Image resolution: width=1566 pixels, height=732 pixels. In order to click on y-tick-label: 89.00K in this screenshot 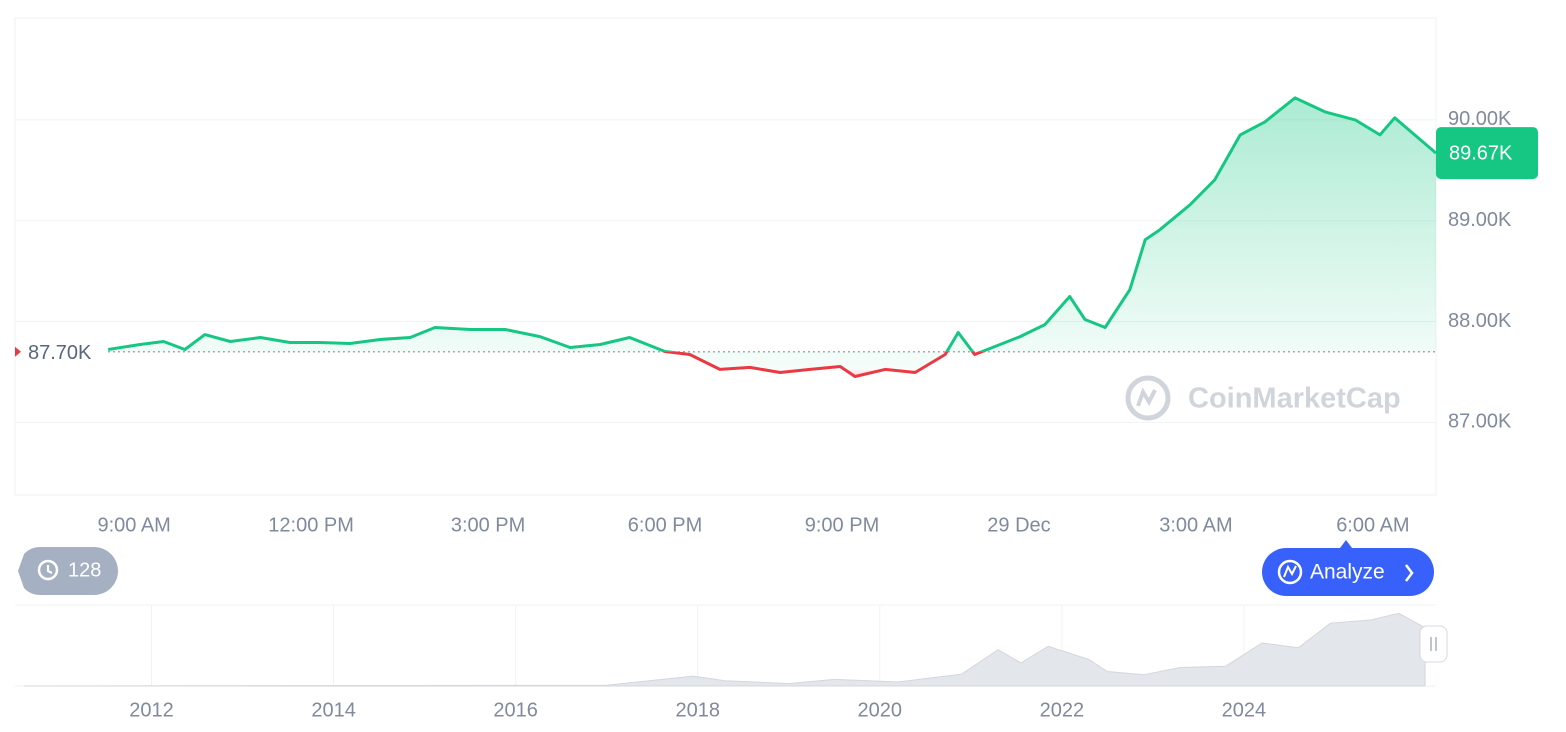, I will do `click(1480, 220)`.